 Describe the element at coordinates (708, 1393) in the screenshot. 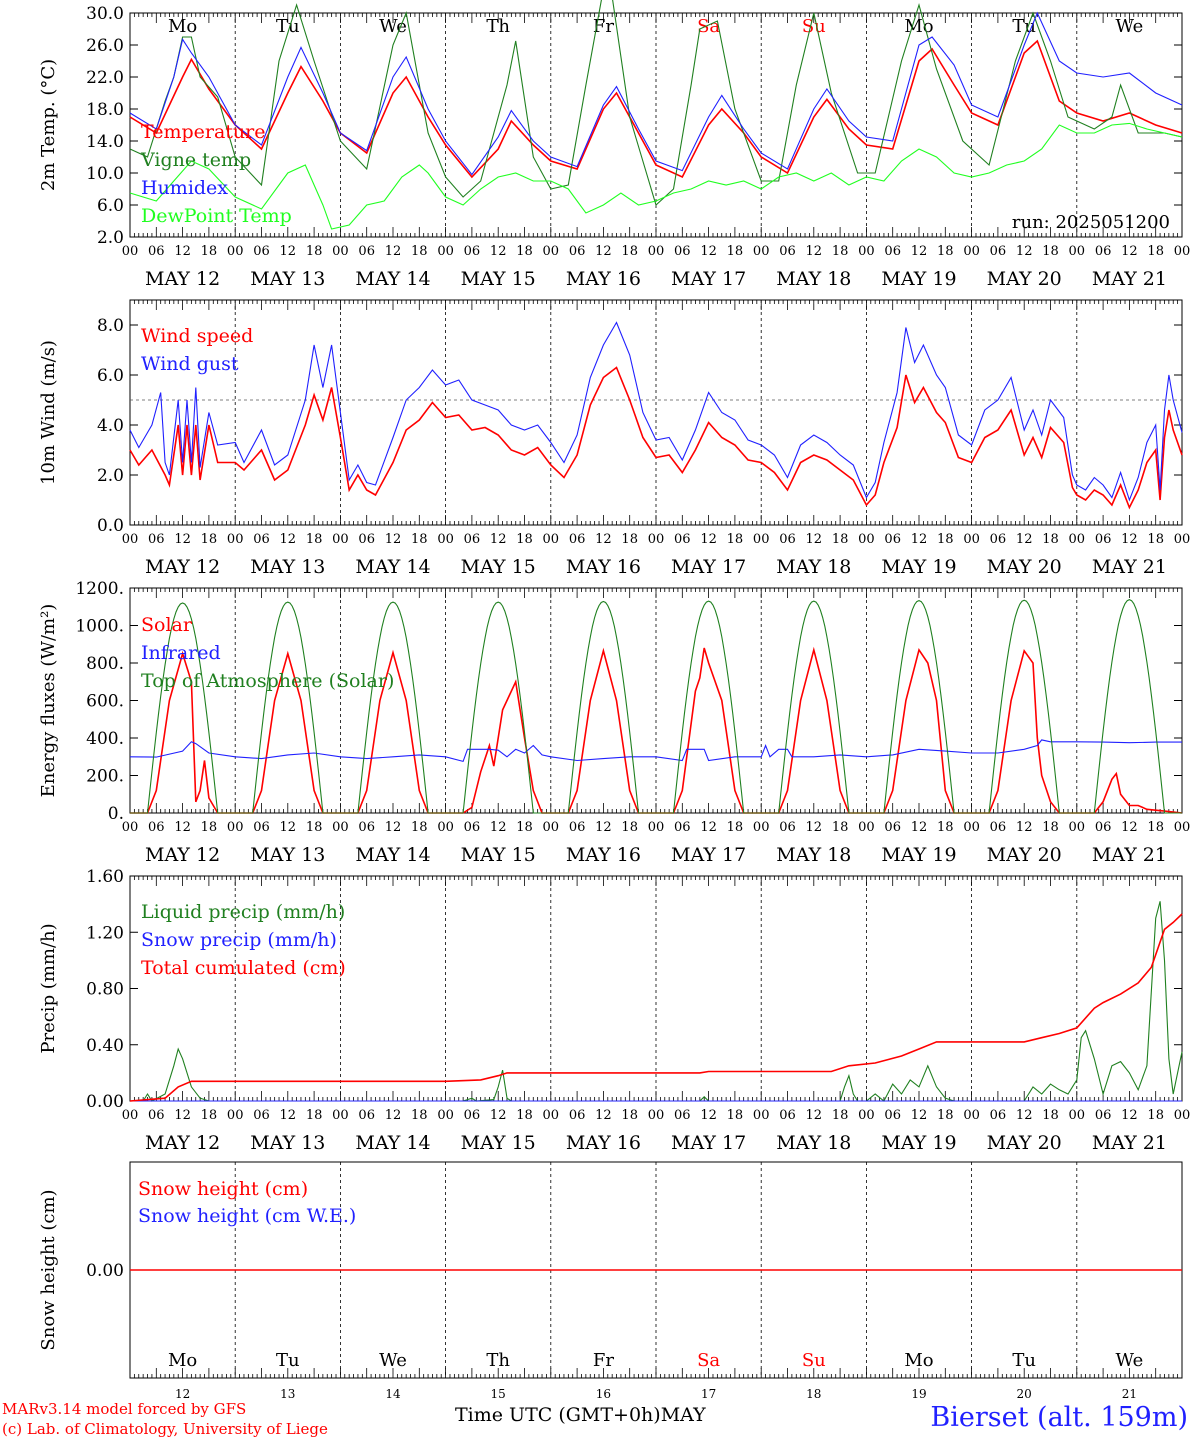

I see `day-number-label: 17` at that location.